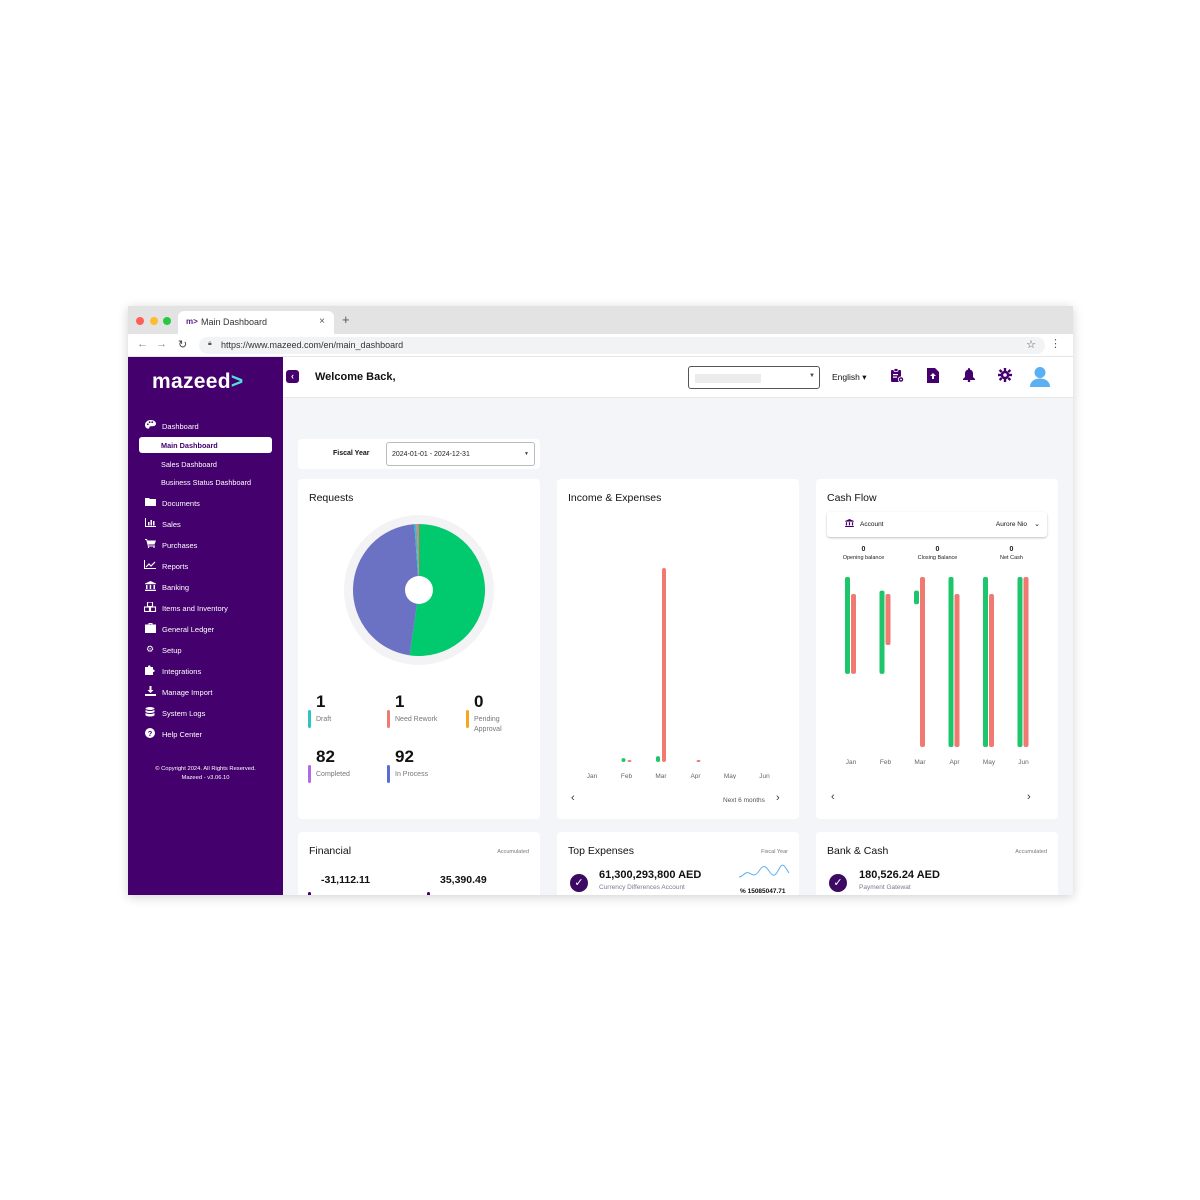 The width and height of the screenshot is (1200, 1200). Describe the element at coordinates (343, 714) in the screenshot. I see `stat-draft: 1 Draft` at that location.